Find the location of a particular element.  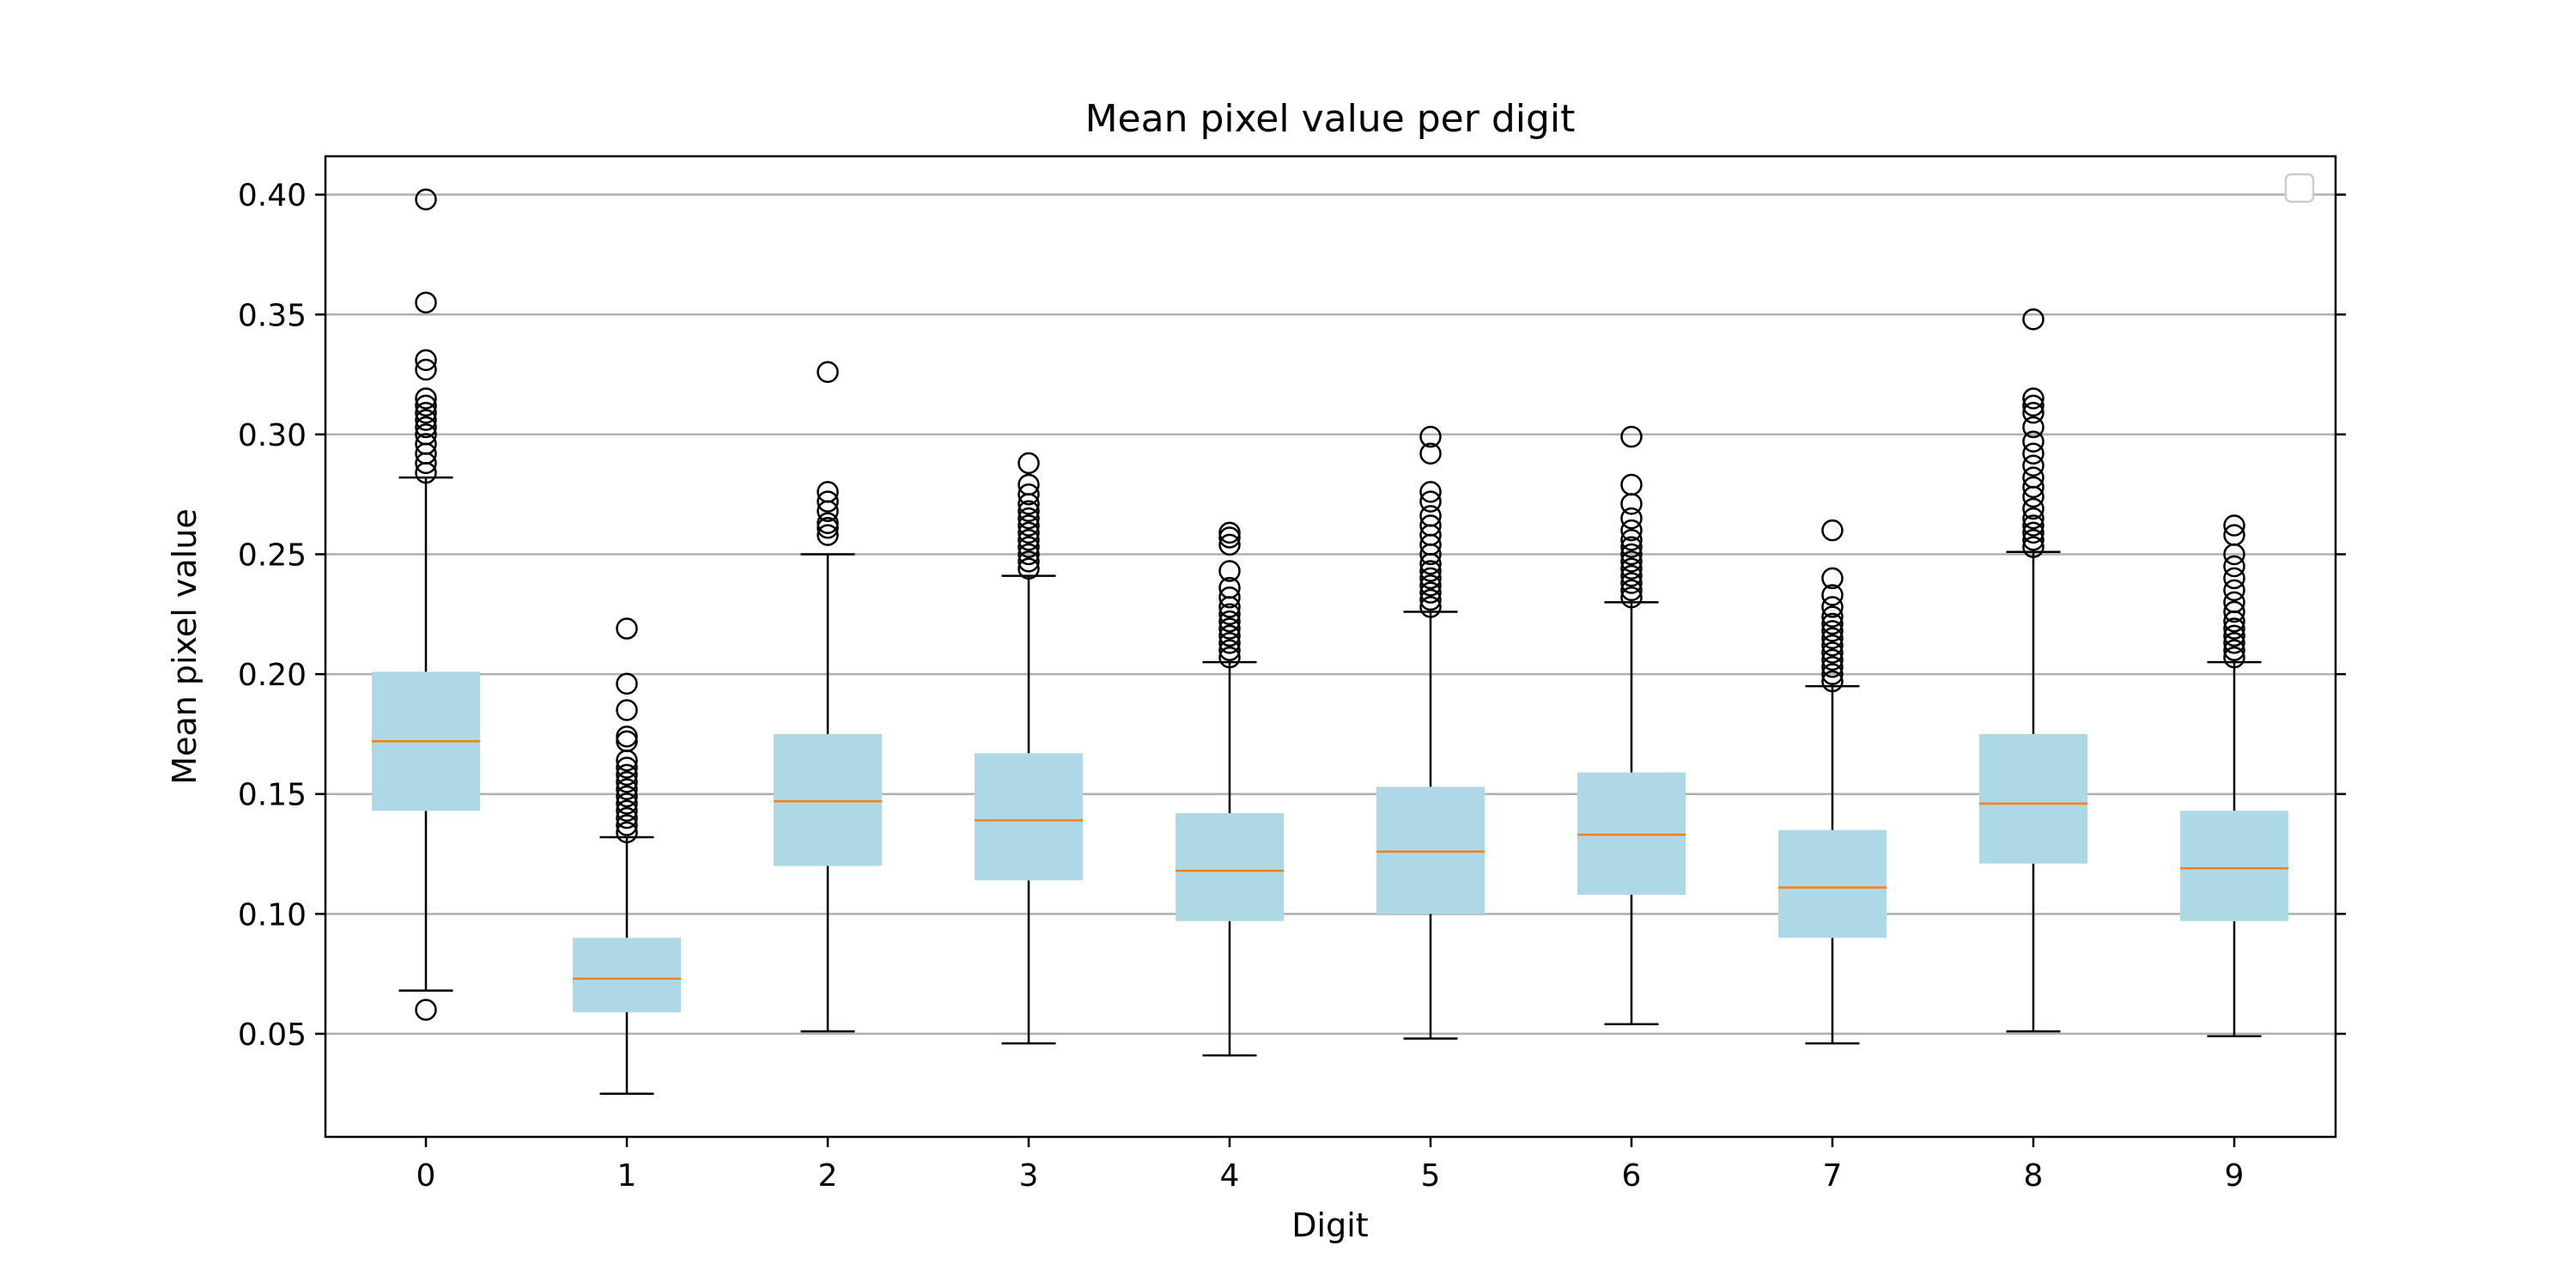

chart-title: Mean pixel value per digit is located at coordinates (1330, 119).